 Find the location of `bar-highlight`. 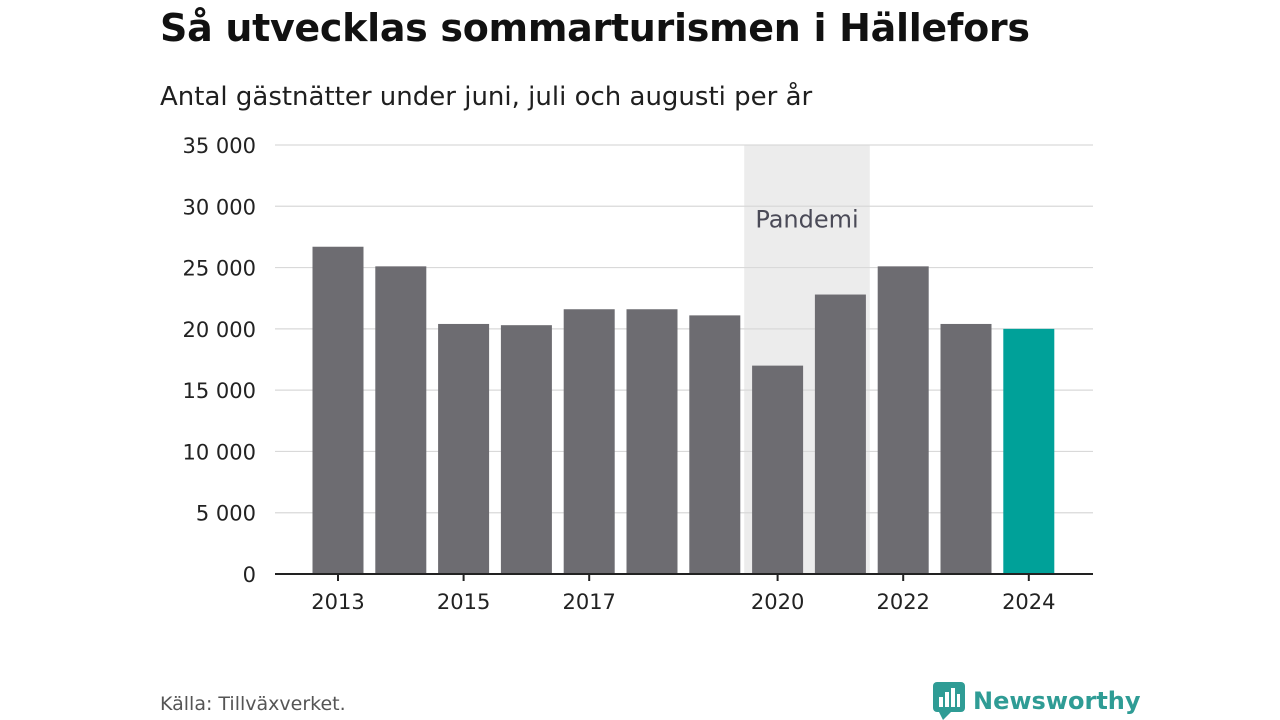

bar-highlight is located at coordinates (1028, 451).